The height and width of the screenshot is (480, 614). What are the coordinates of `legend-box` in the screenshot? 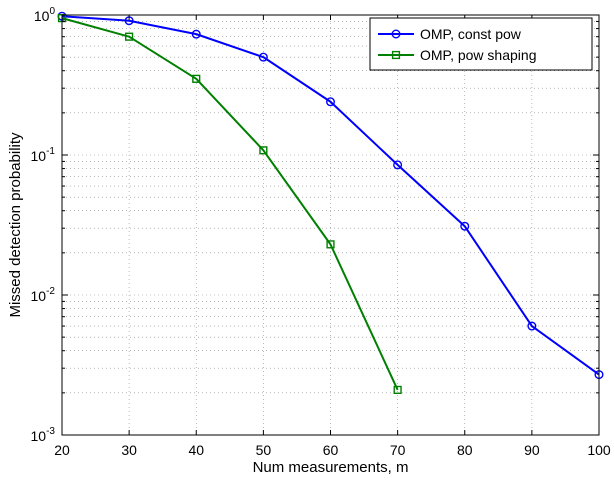 It's located at (481, 44).